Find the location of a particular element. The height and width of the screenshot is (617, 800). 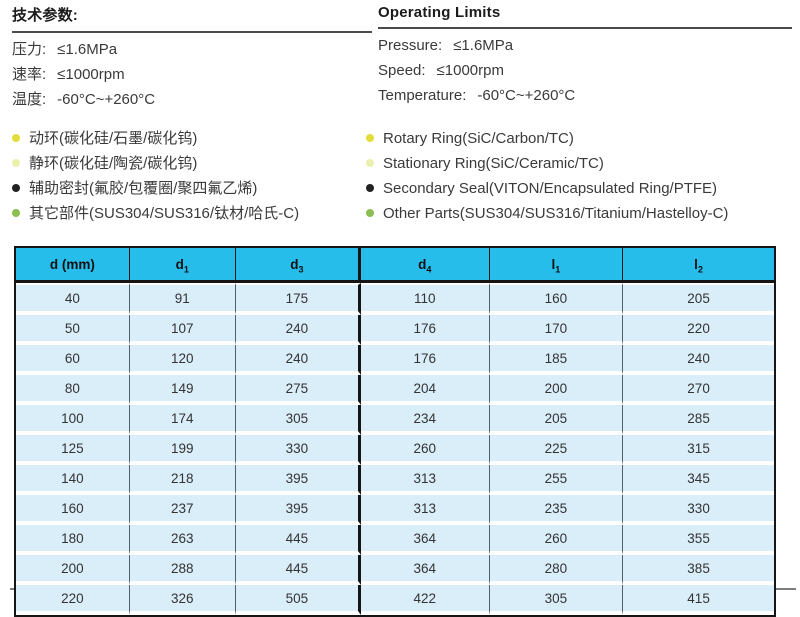

pressure-value-en: ≤1.6MPa is located at coordinates (483, 45).